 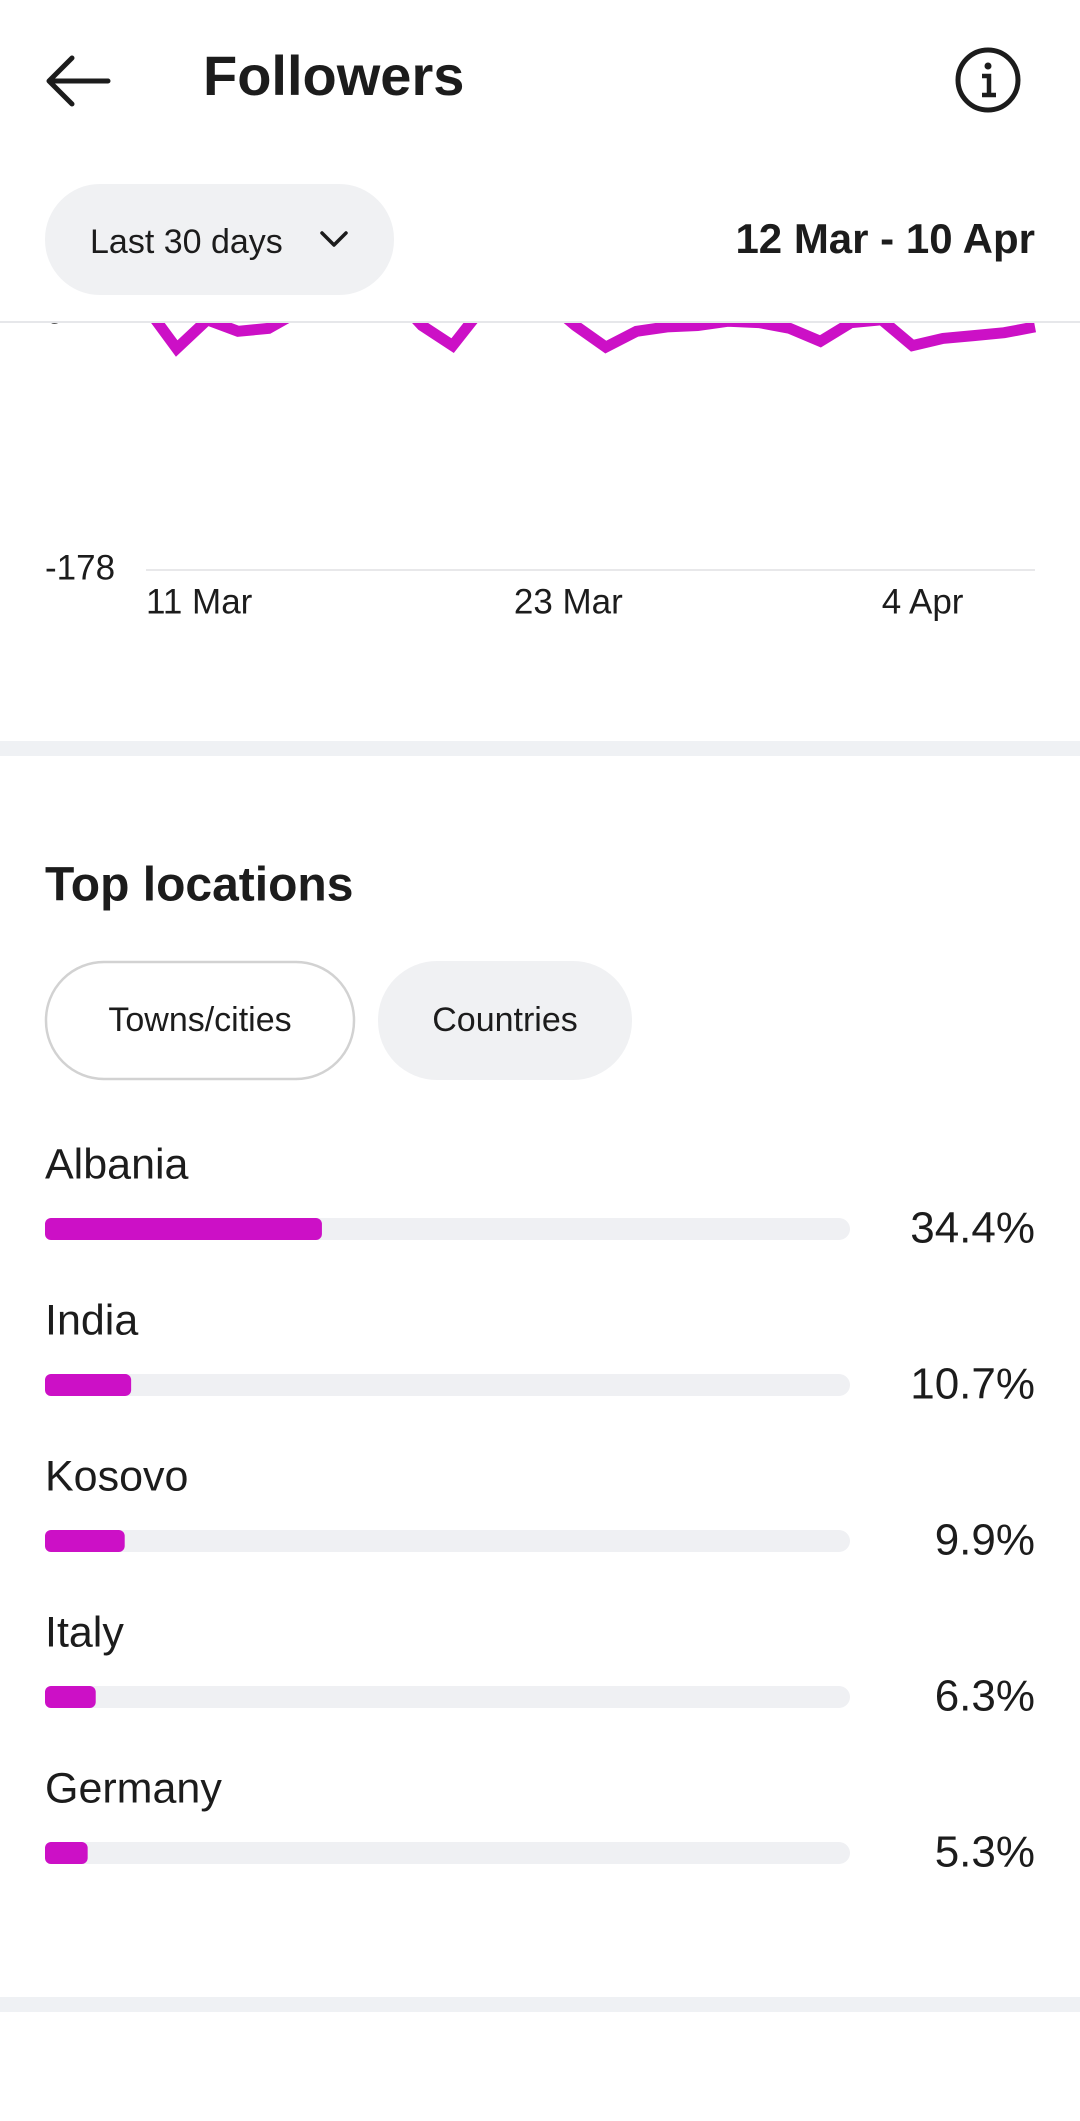 I want to click on value-label: 6.3%, so click(x=985, y=1696).